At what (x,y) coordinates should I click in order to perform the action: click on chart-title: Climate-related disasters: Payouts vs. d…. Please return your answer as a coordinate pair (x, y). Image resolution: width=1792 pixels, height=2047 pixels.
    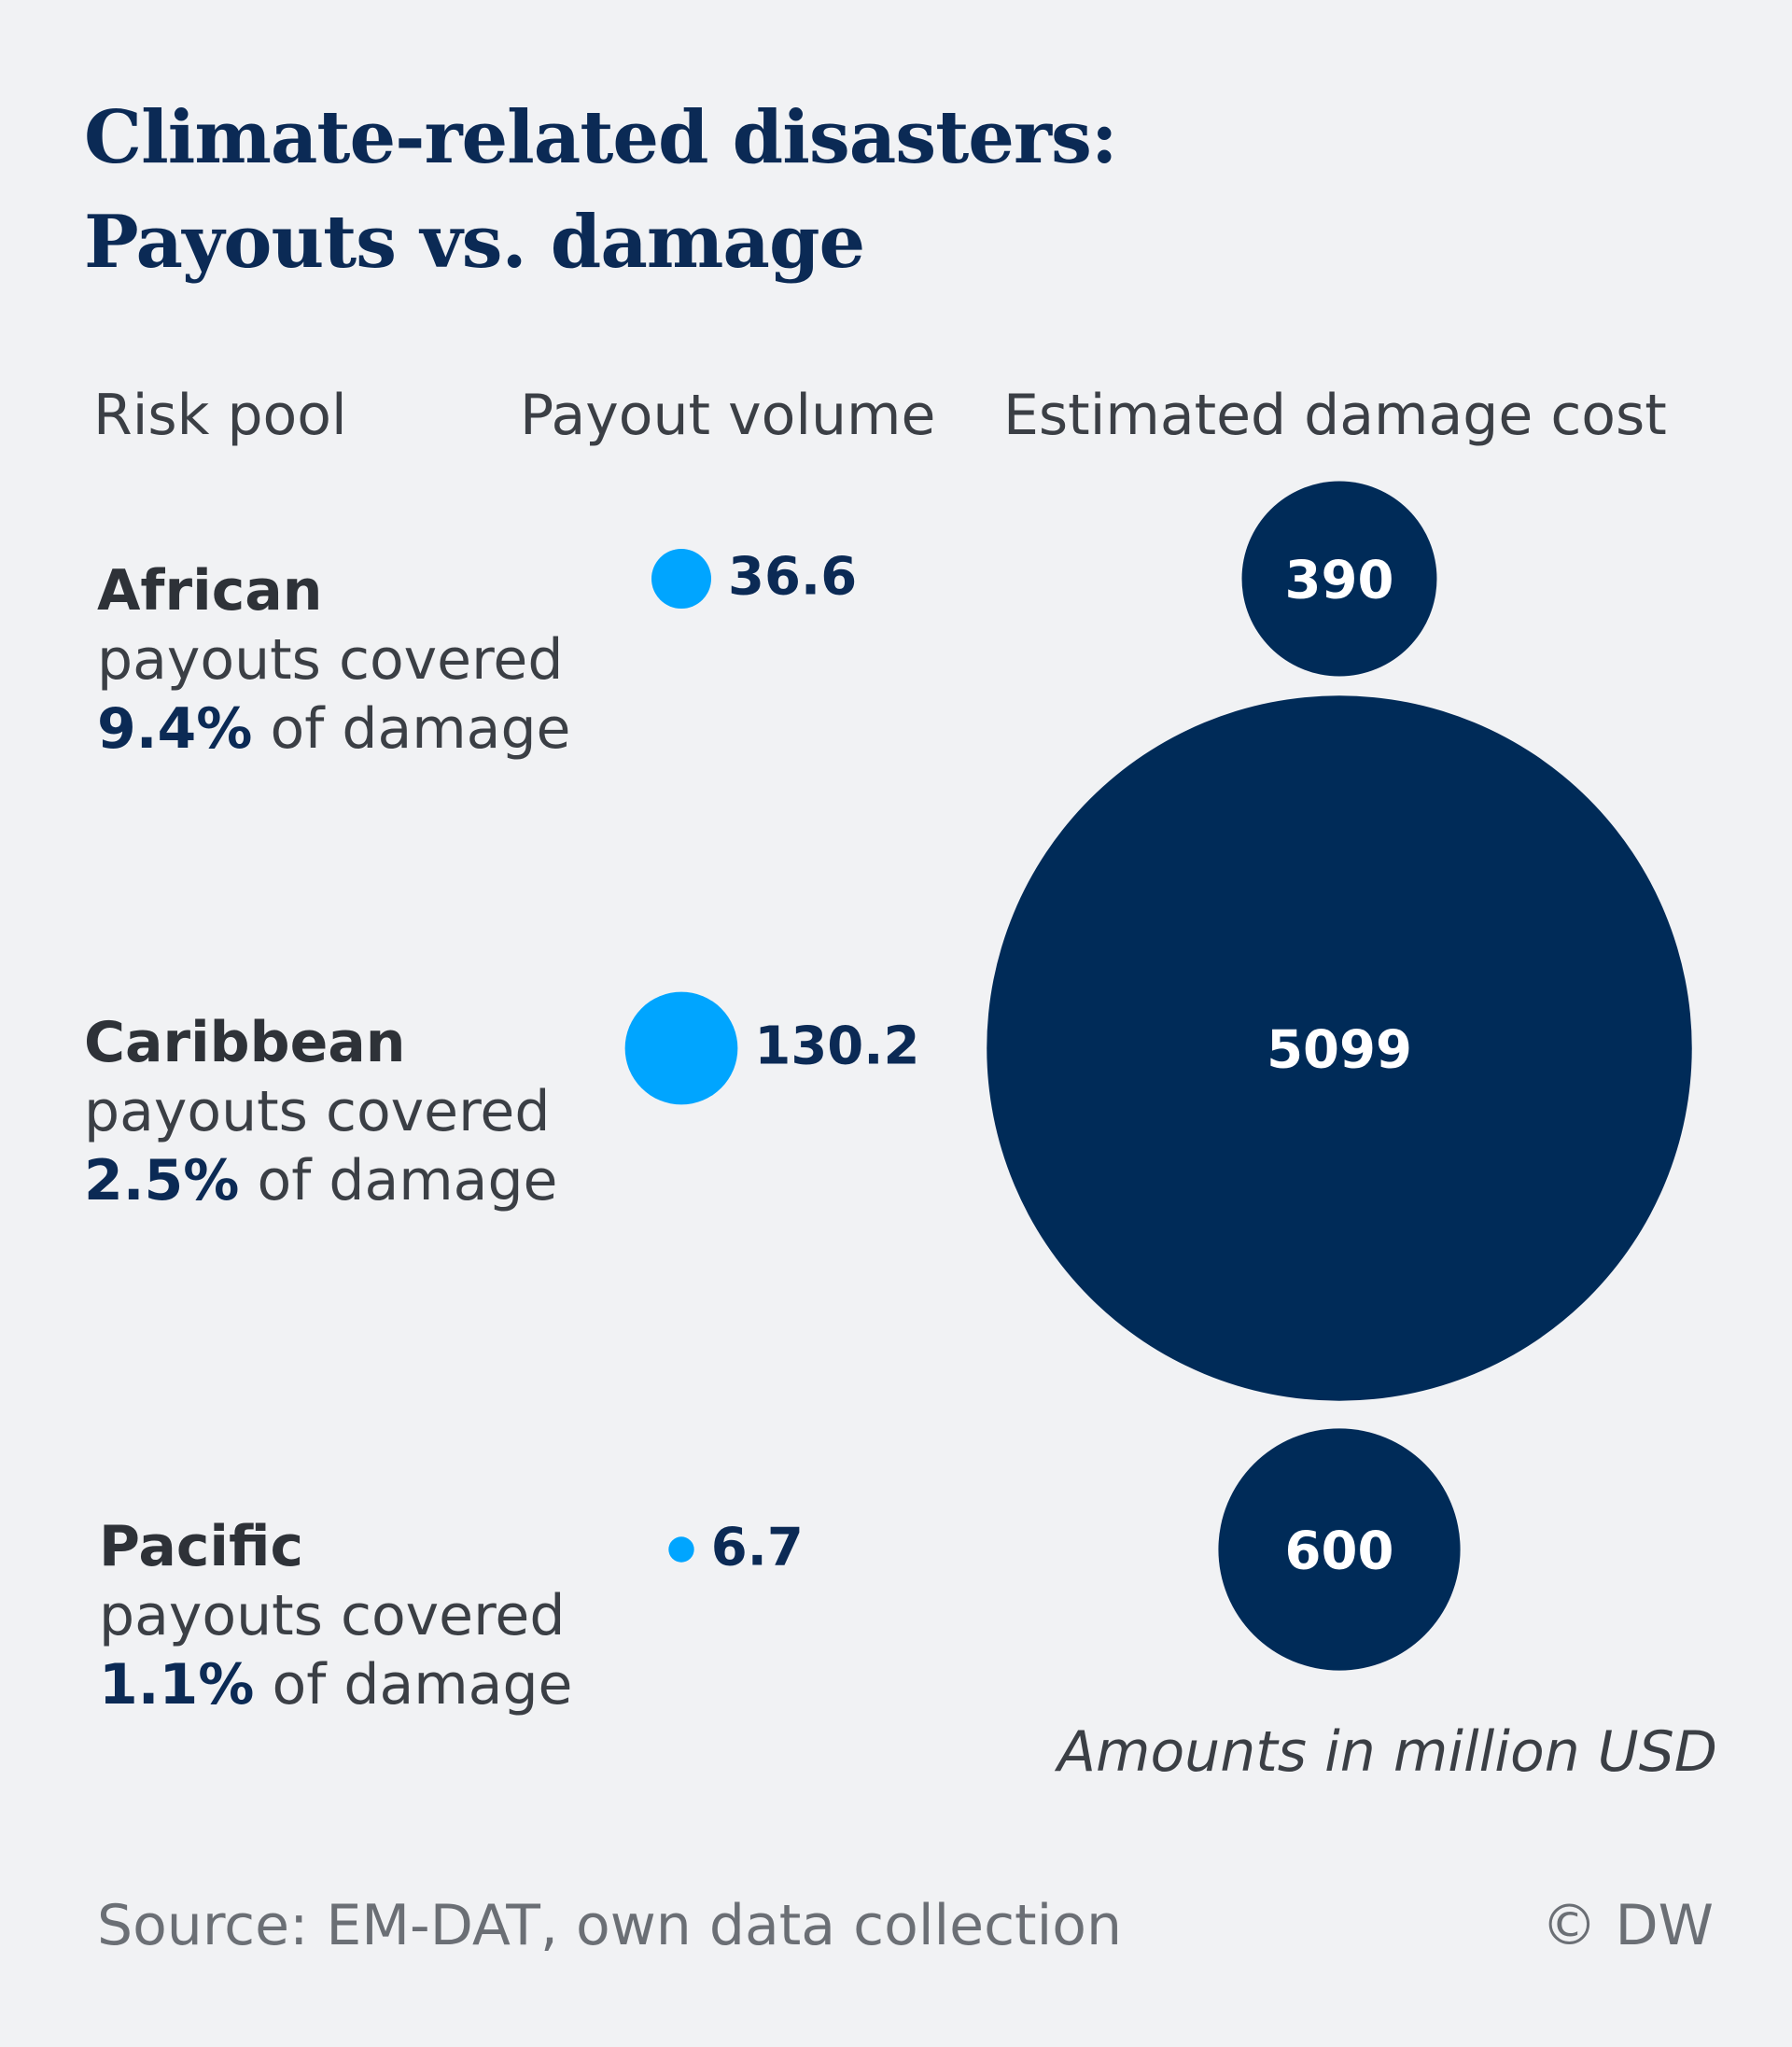
    Looking at the image, I should click on (601, 190).